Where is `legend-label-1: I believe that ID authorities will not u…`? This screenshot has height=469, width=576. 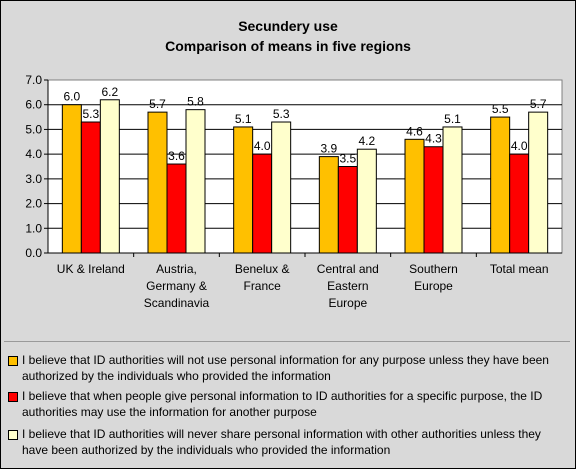 legend-label-1: I believe that ID authorities will not u… is located at coordinates (285, 368).